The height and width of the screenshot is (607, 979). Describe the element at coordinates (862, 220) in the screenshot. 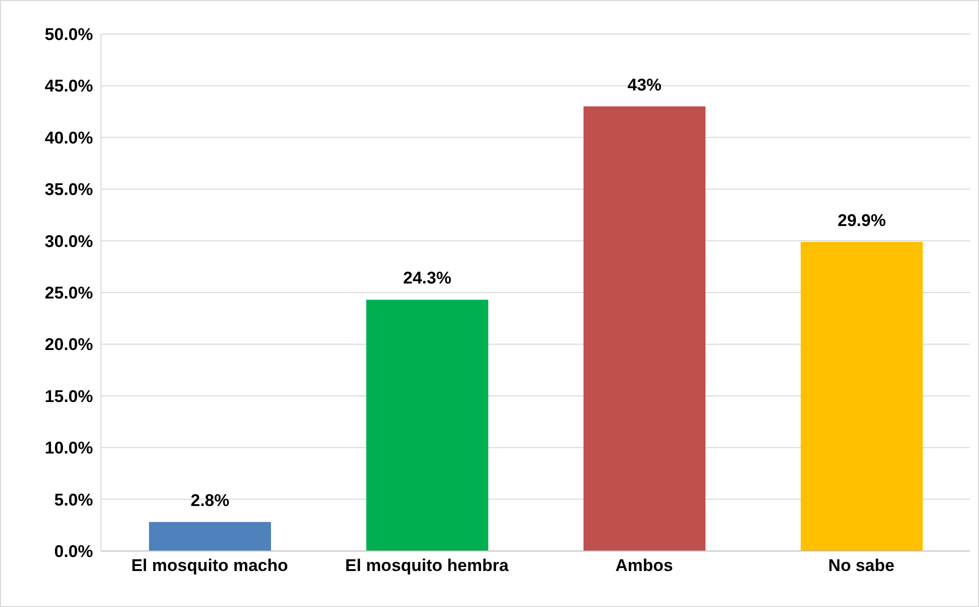

I see `data-label: 29.9%` at that location.